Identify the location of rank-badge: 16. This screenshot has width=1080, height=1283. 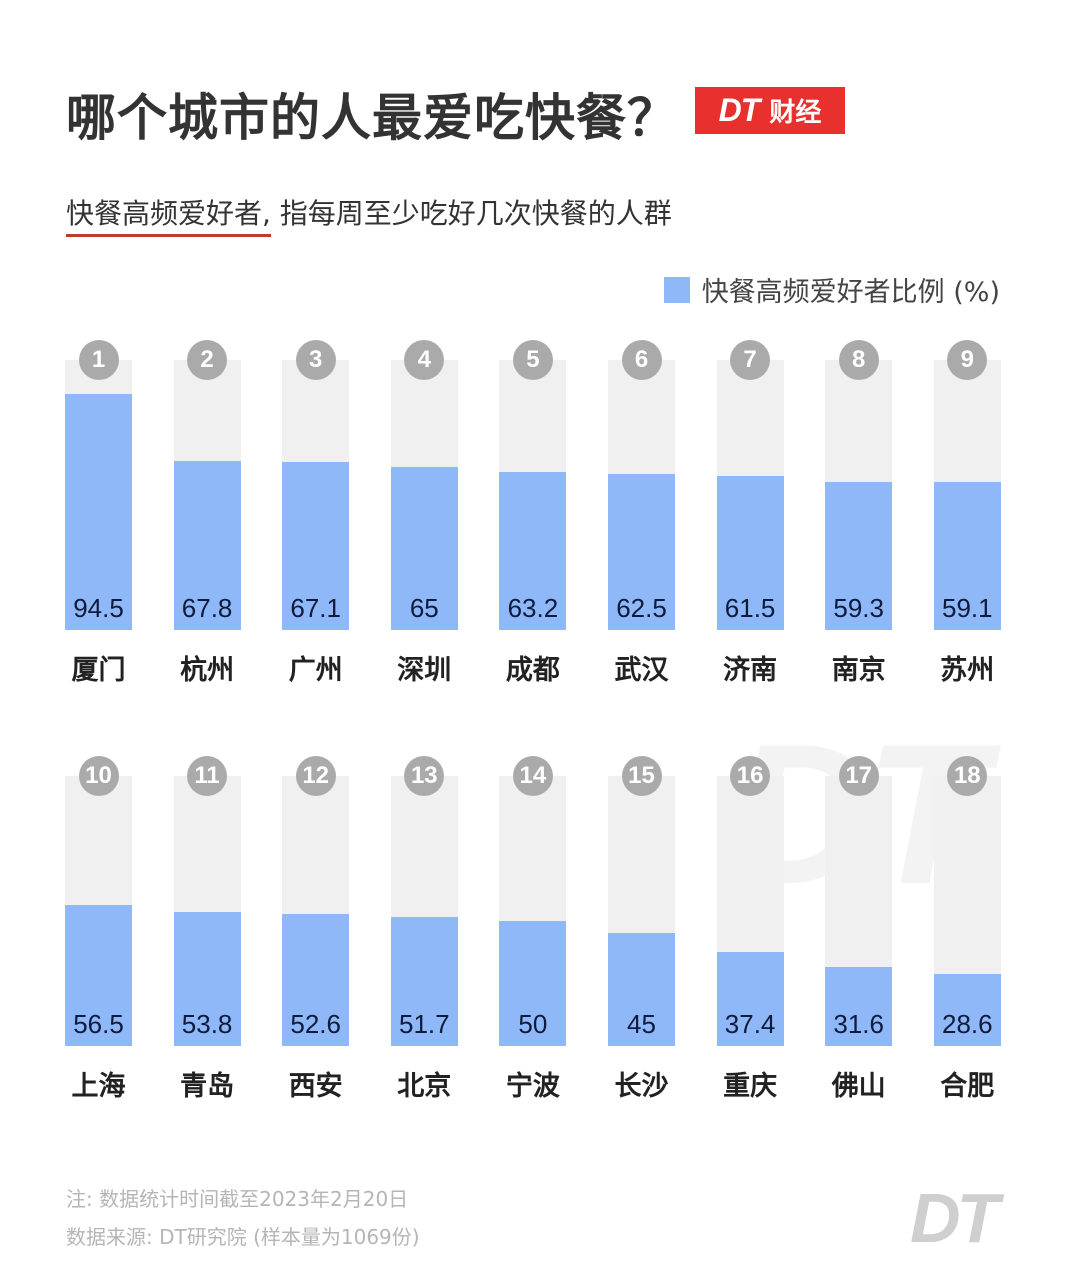
(750, 776).